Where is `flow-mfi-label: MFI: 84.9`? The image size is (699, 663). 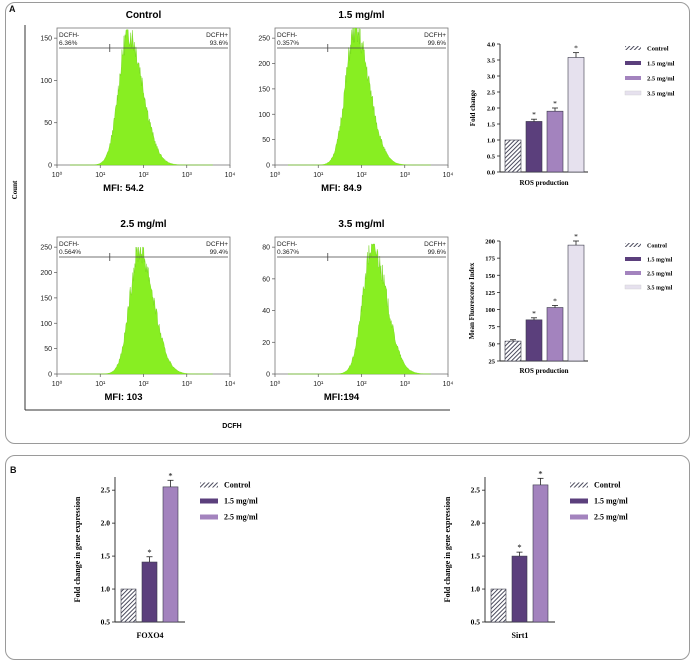 flow-mfi-label: MFI: 84.9 is located at coordinates (341, 188).